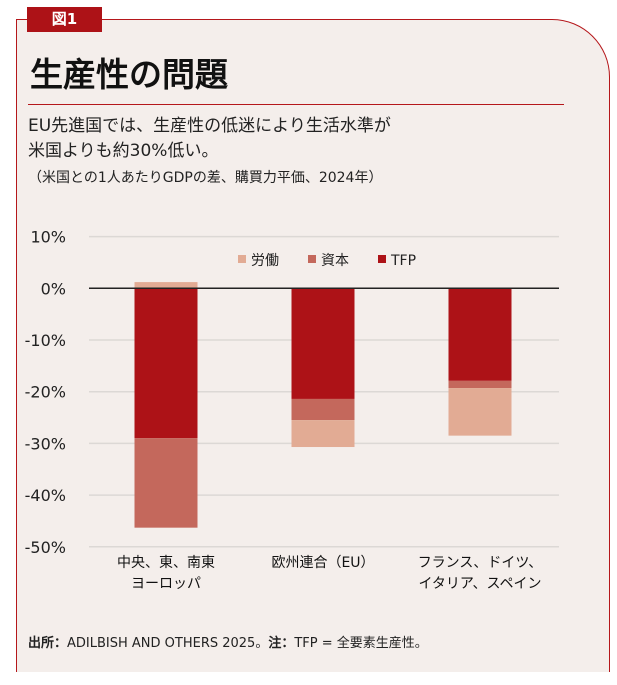 The image size is (617, 685). What do you see at coordinates (166, 563) in the screenshot?
I see `x-tick-label-line: 中央、東、南東` at bounding box center [166, 563].